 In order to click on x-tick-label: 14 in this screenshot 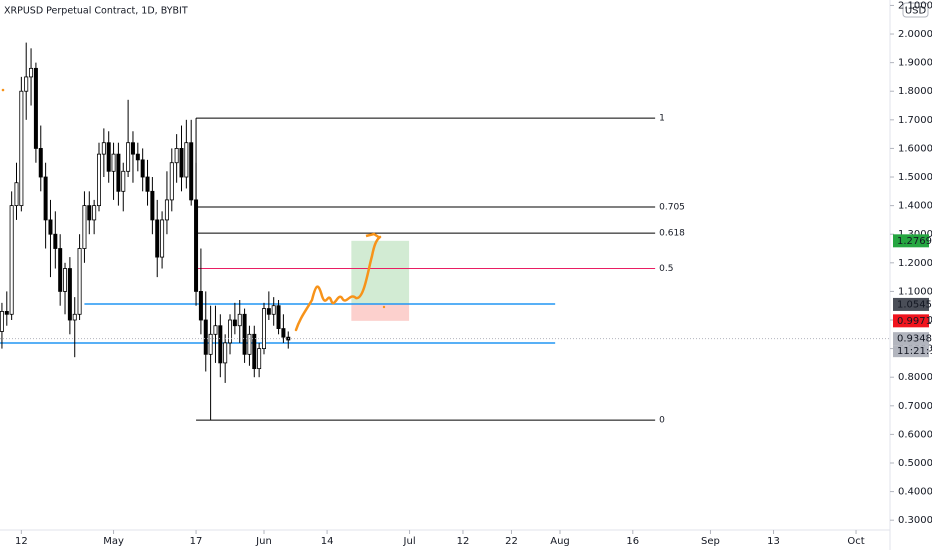, I will do `click(327, 541)`.